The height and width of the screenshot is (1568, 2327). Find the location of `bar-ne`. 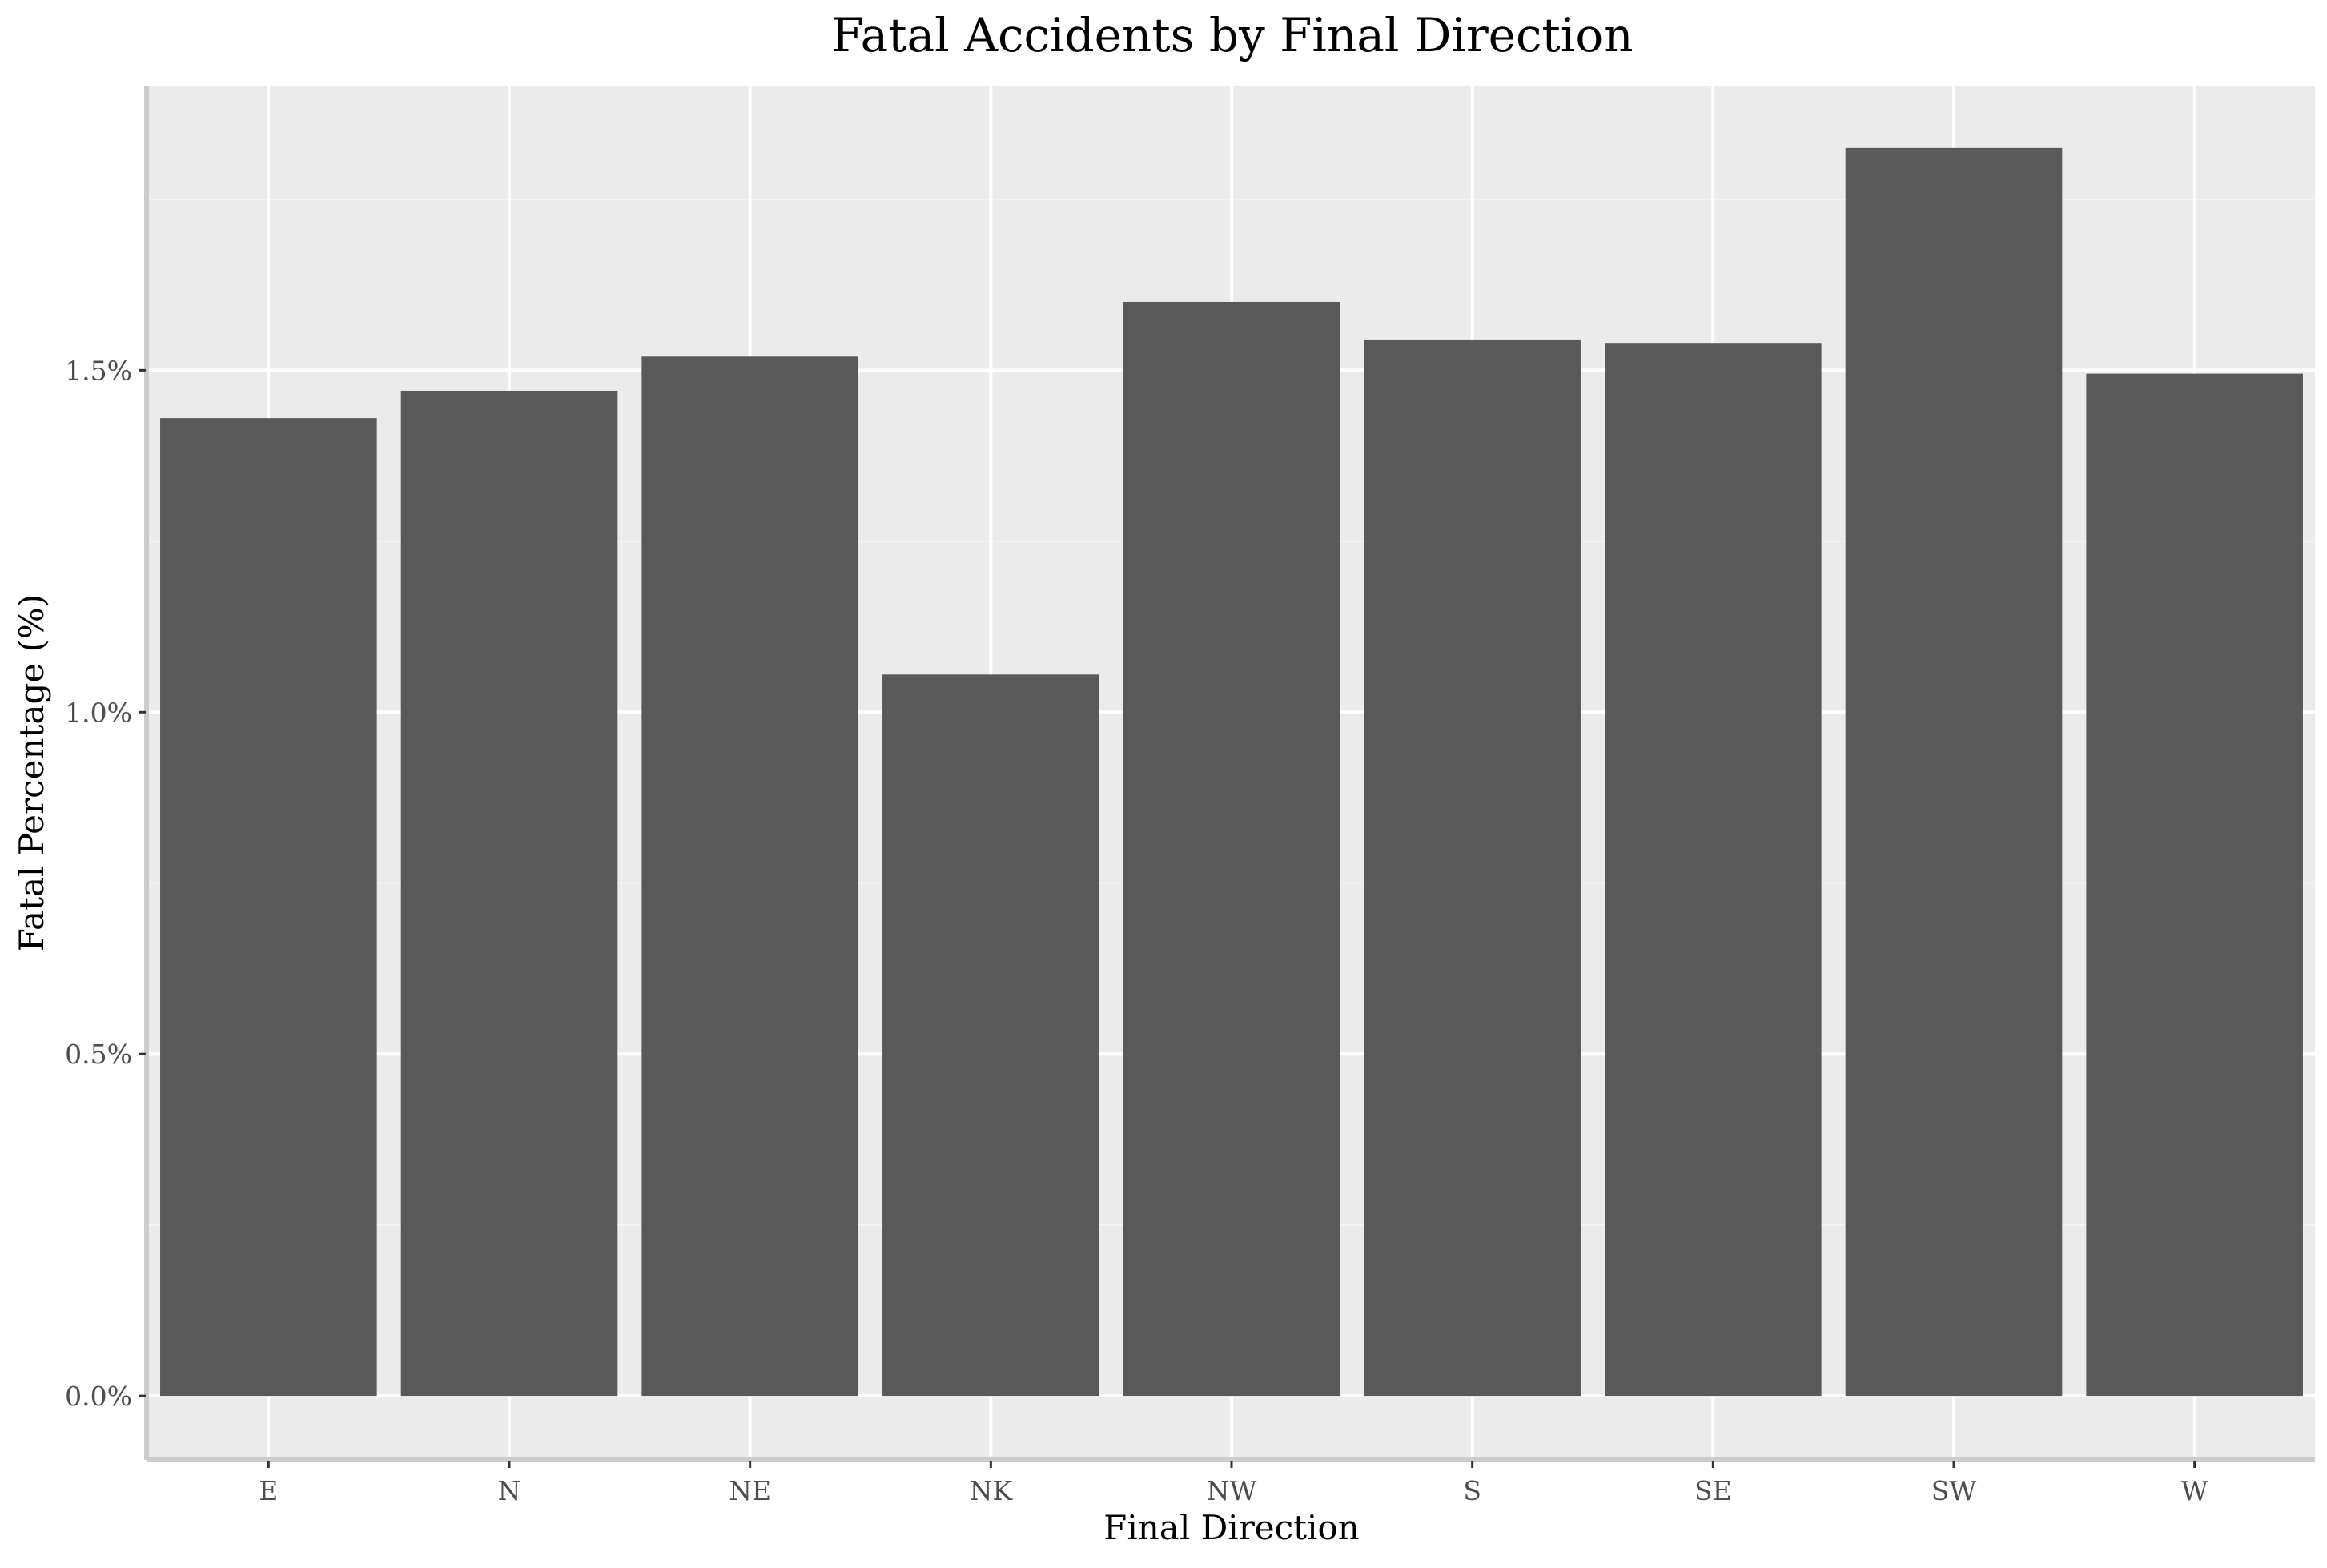

bar-ne is located at coordinates (750, 876).